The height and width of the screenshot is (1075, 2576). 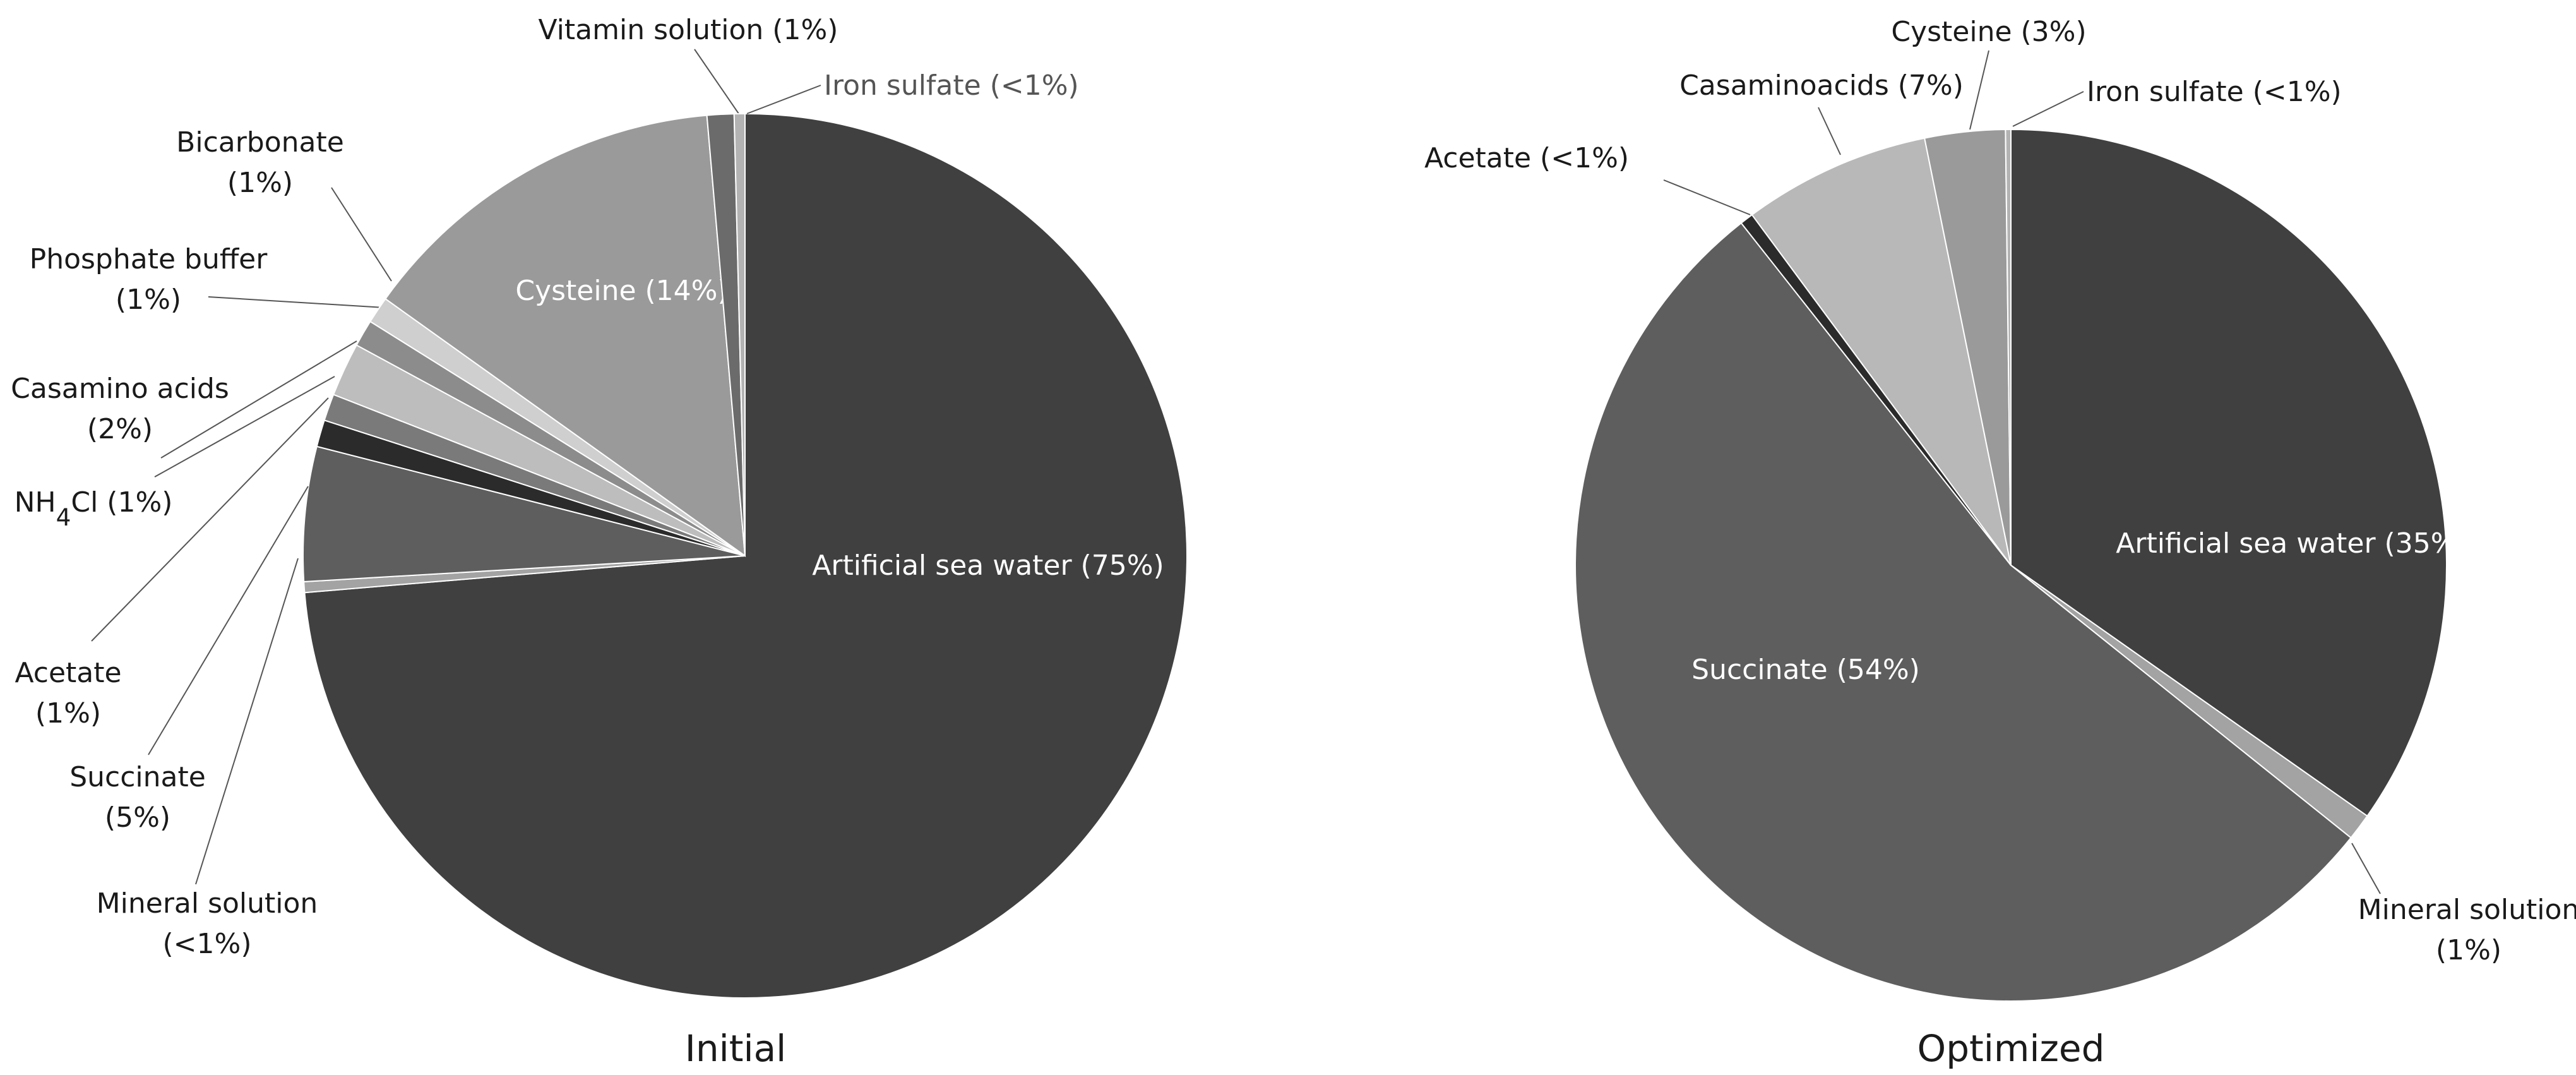 I want to click on chart-title-initial: Initial, so click(x=736, y=1048).